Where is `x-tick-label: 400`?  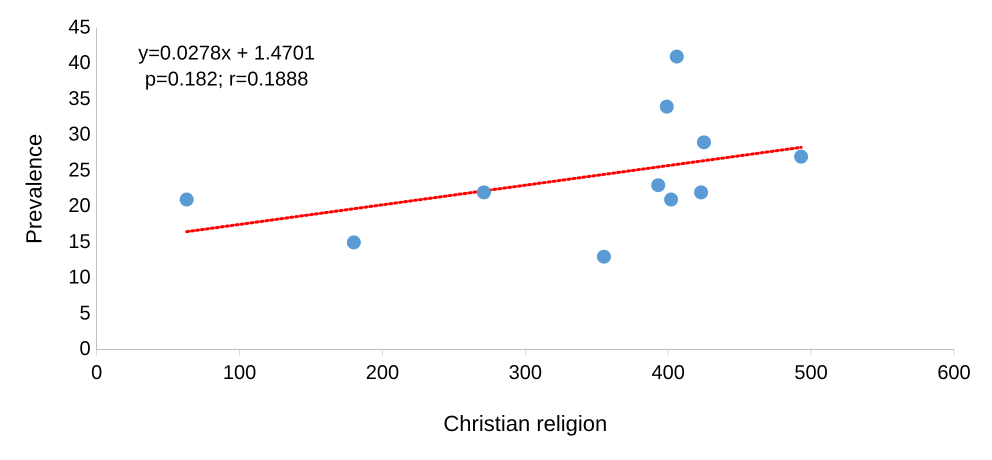 x-tick-label: 400 is located at coordinates (668, 373).